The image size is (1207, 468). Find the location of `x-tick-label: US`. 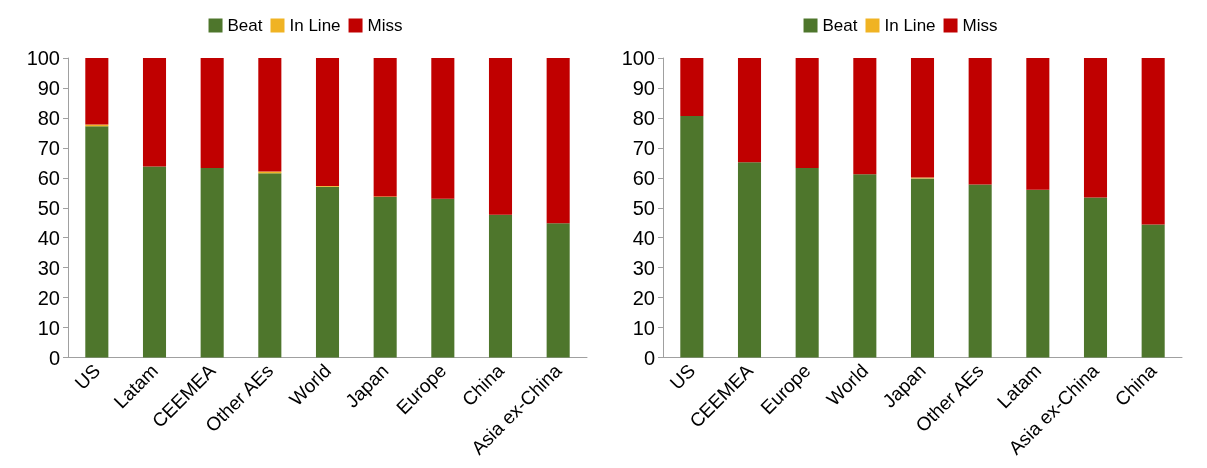

x-tick-label: US is located at coordinates (87, 377).